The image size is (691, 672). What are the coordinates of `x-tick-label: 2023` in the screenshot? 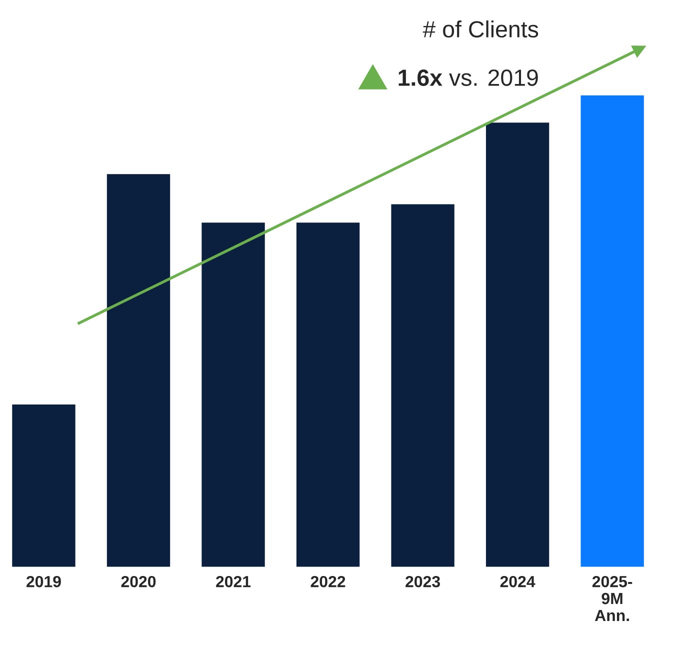 It's located at (423, 582).